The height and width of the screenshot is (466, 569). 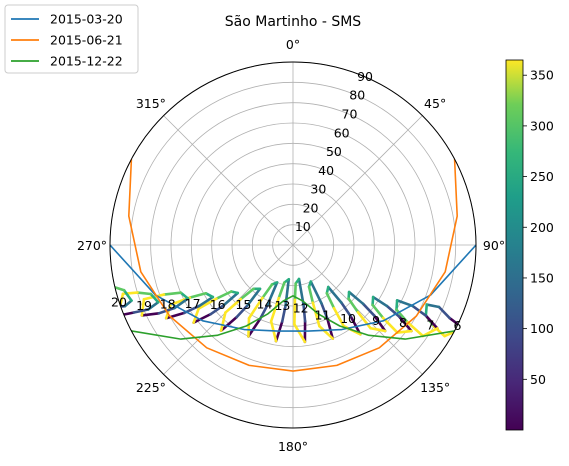 I want to click on hour-label: 13, so click(x=282, y=305).